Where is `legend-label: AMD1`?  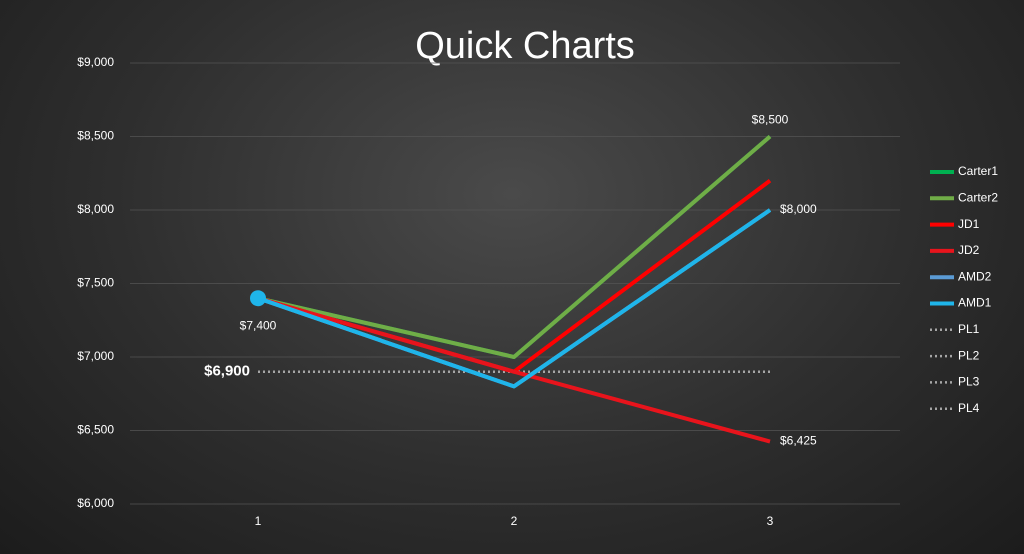
legend-label: AMD1 is located at coordinates (975, 303).